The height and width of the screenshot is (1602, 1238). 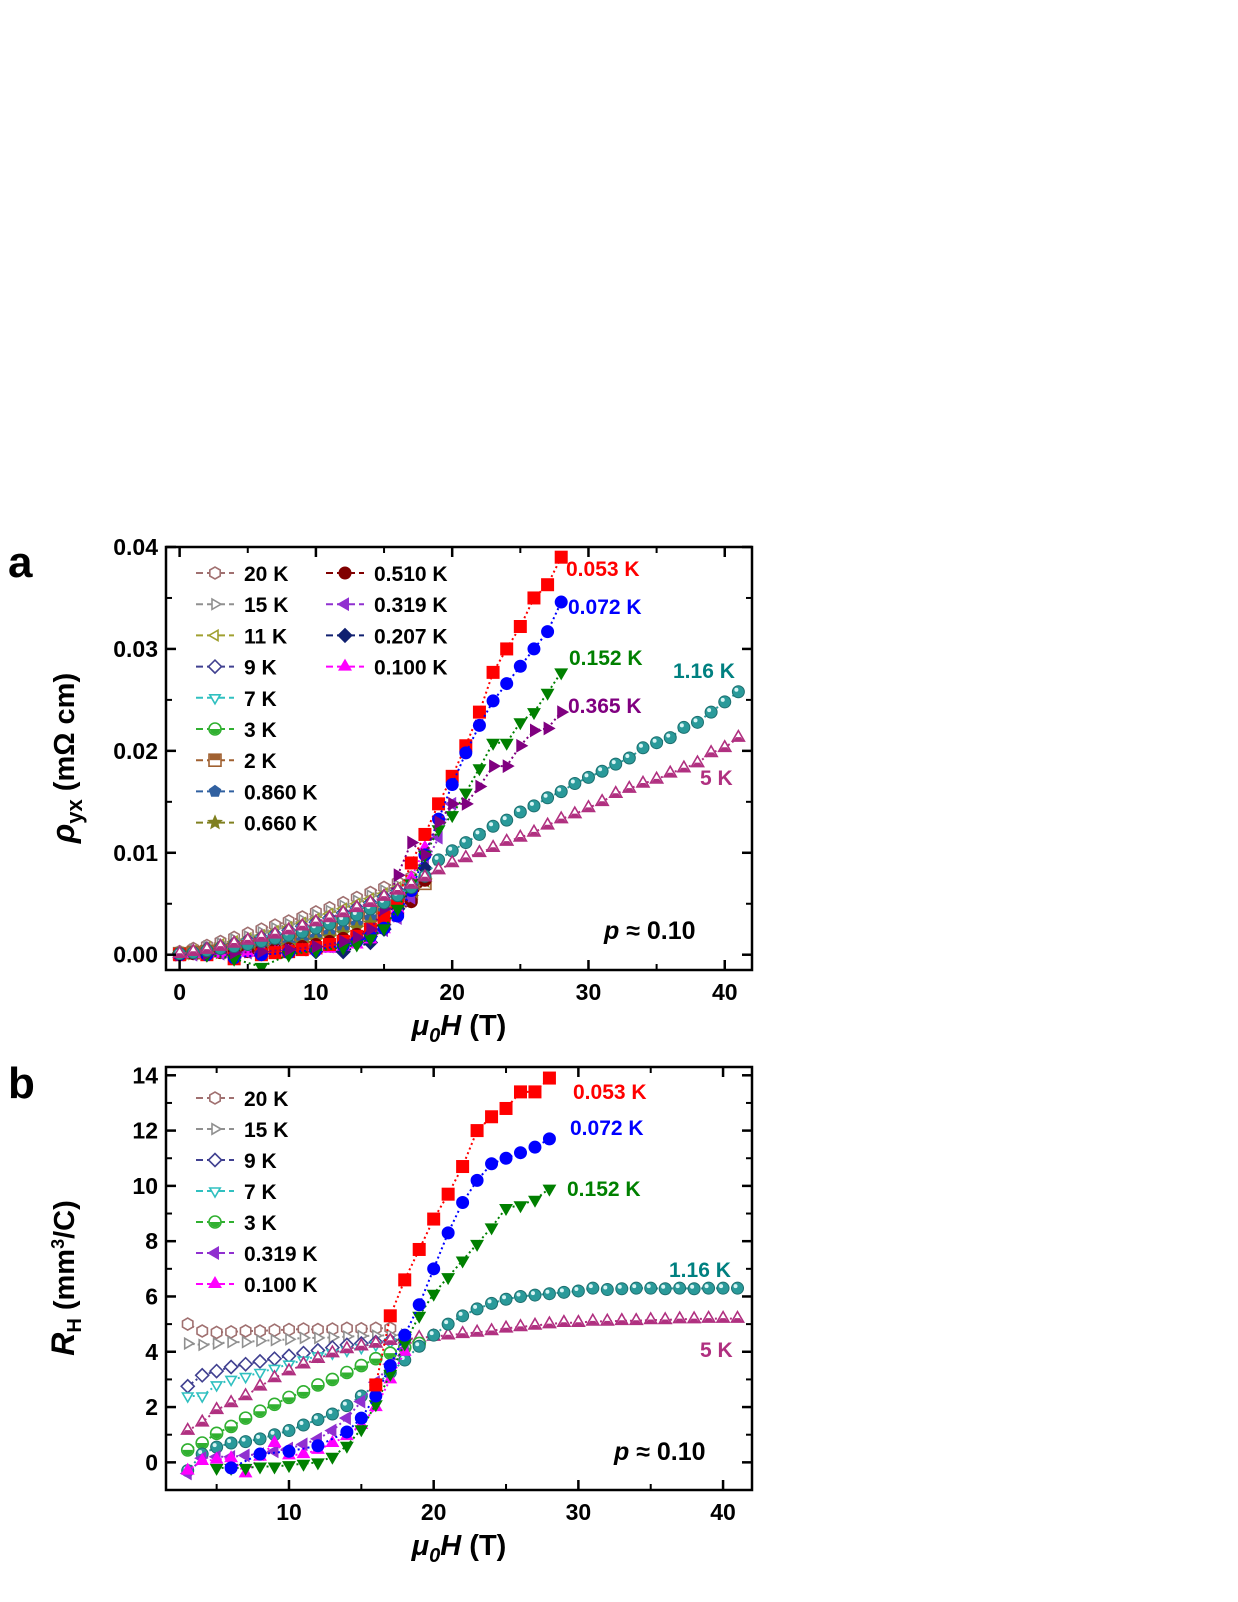 What do you see at coordinates (145, 1075) in the screenshot?
I see `y-tick-label: 14` at bounding box center [145, 1075].